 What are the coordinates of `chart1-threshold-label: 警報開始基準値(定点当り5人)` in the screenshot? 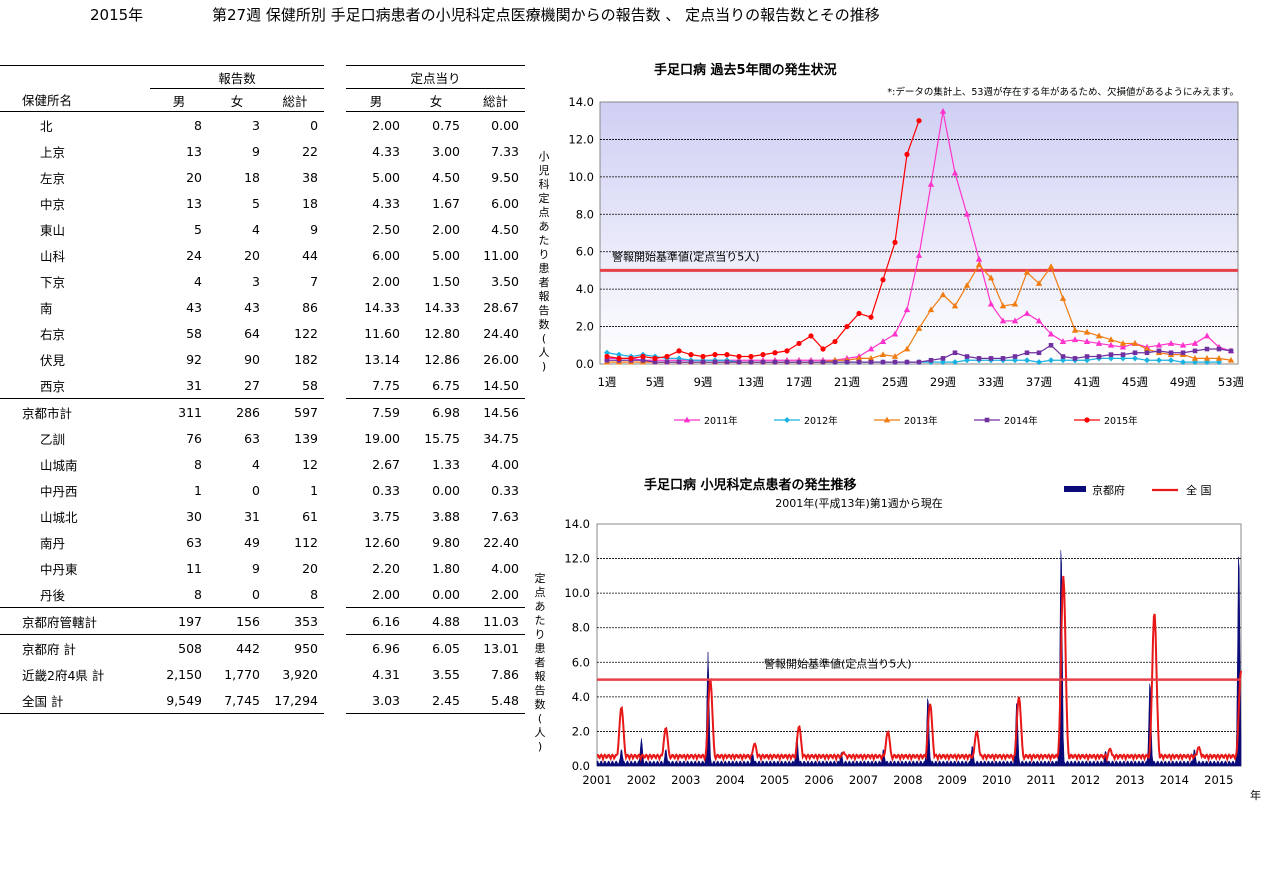 It's located at (686, 256).